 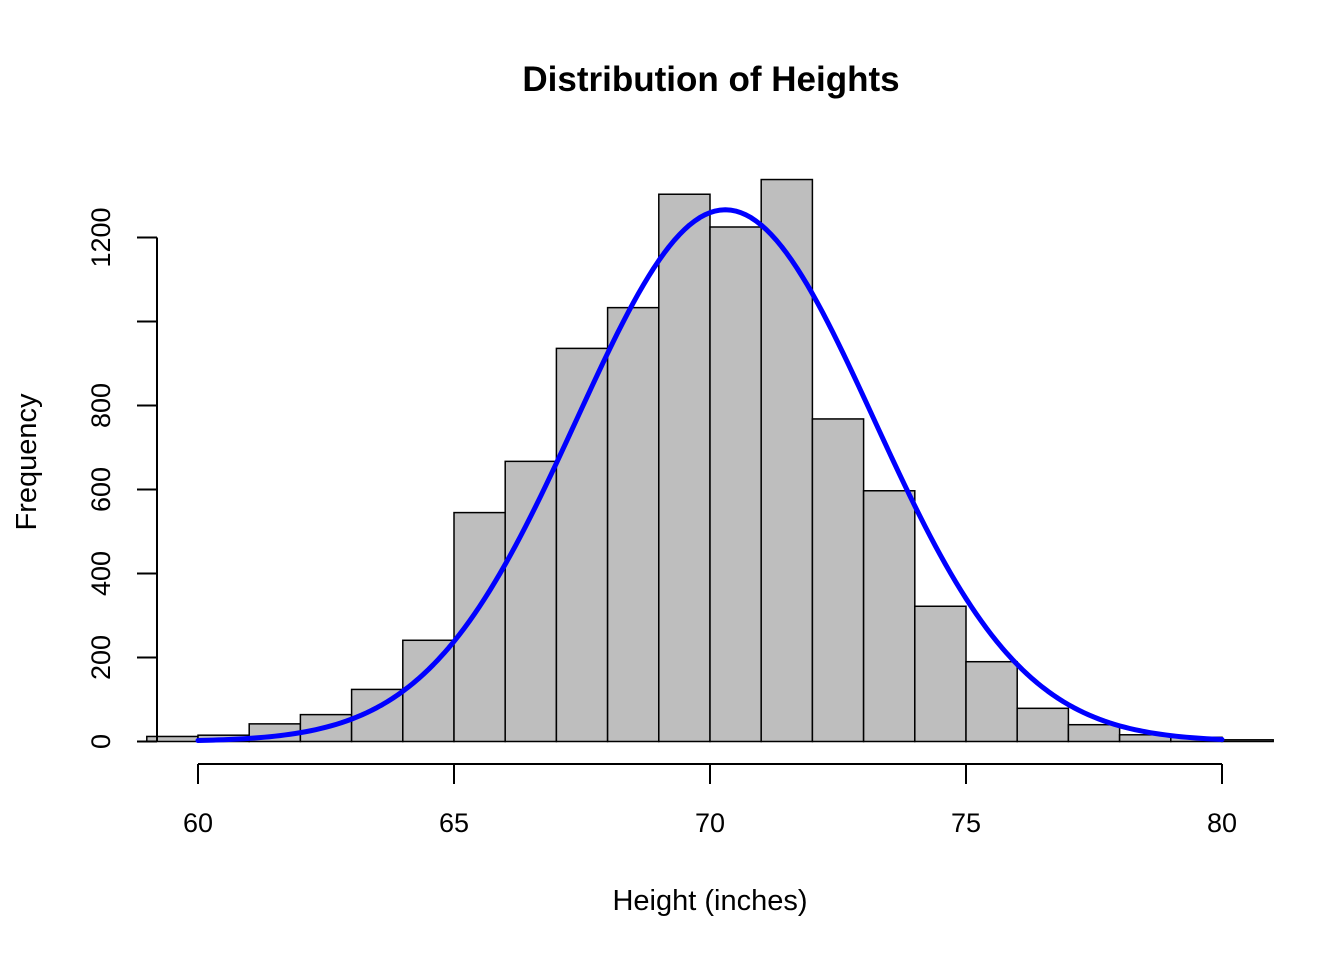 What do you see at coordinates (101, 489) in the screenshot?
I see `y-tick-label: 600` at bounding box center [101, 489].